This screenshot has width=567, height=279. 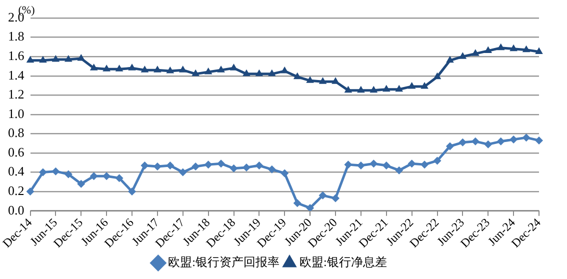 I want to click on y-tick-label: 1.2, so click(x=16, y=94).